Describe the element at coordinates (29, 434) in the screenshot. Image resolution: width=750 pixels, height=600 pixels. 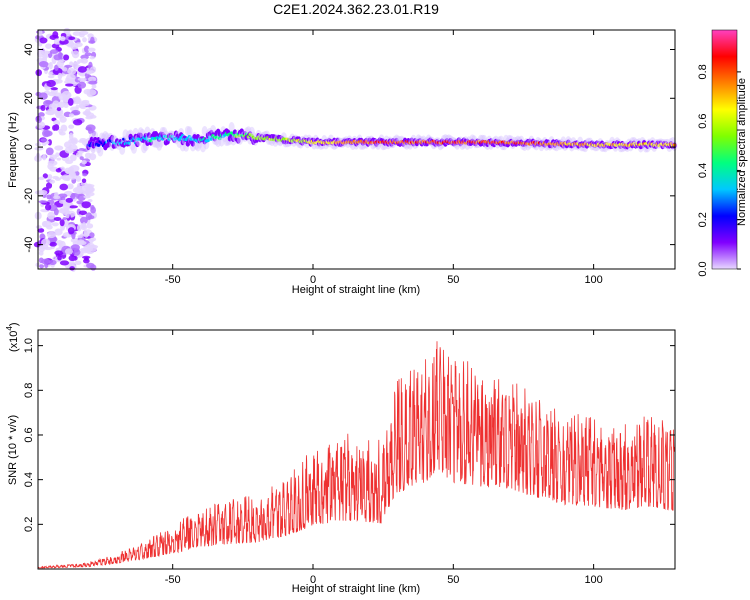
I see `y-tick-label: 0.6` at that location.